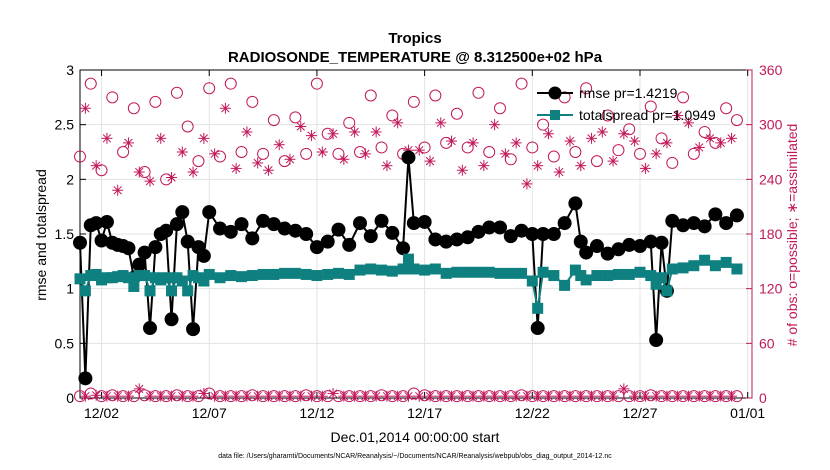 The width and height of the screenshot is (830, 470). Describe the element at coordinates (424, 413) in the screenshot. I see `x-tick-label: 12/17` at that location.